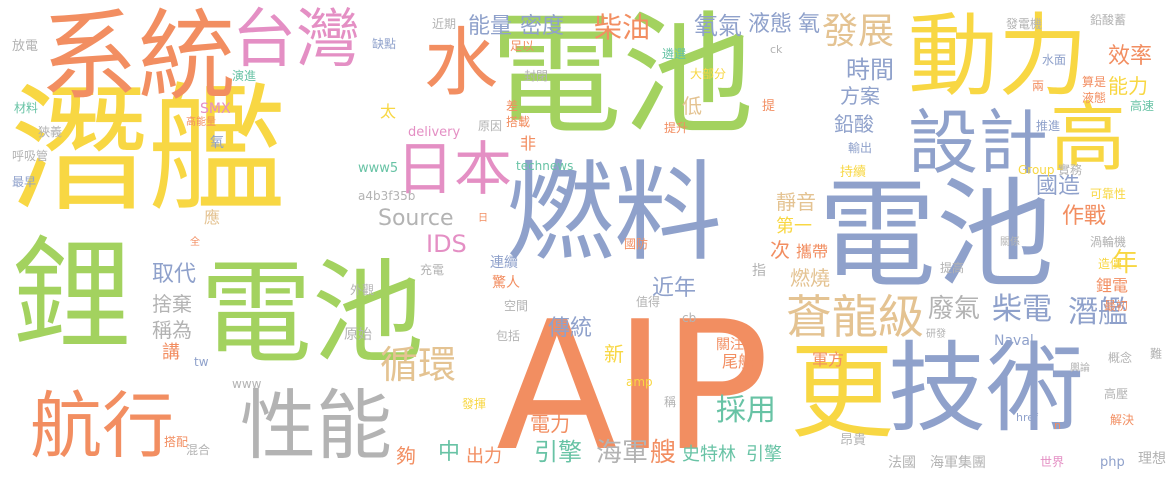  Describe the element at coordinates (663, 453) in the screenshot. I see `word-jian: 艘` at that location.